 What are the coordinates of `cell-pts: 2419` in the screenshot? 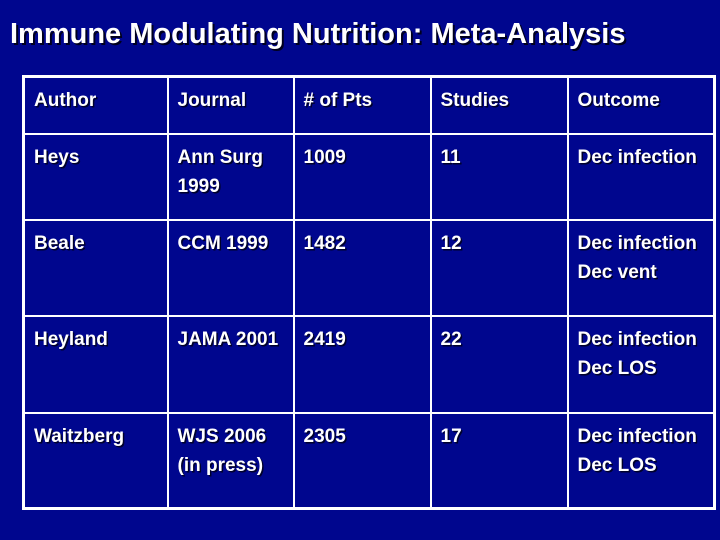 It's located at (362, 364).